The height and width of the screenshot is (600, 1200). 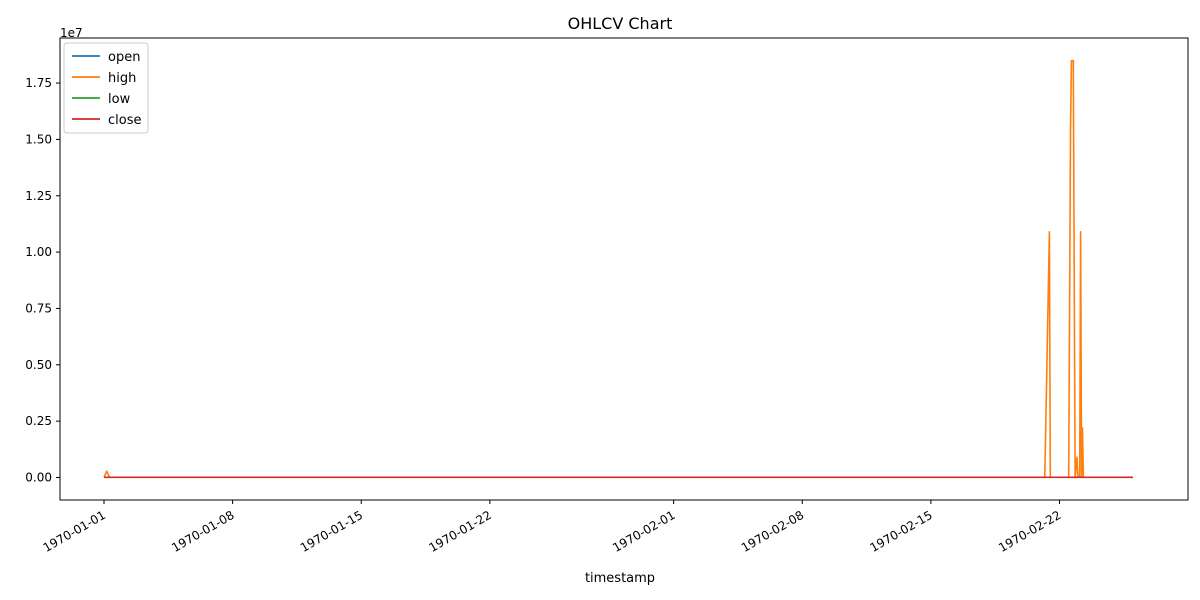 What do you see at coordinates (124, 57) in the screenshot?
I see `legend-label-open: open` at bounding box center [124, 57].